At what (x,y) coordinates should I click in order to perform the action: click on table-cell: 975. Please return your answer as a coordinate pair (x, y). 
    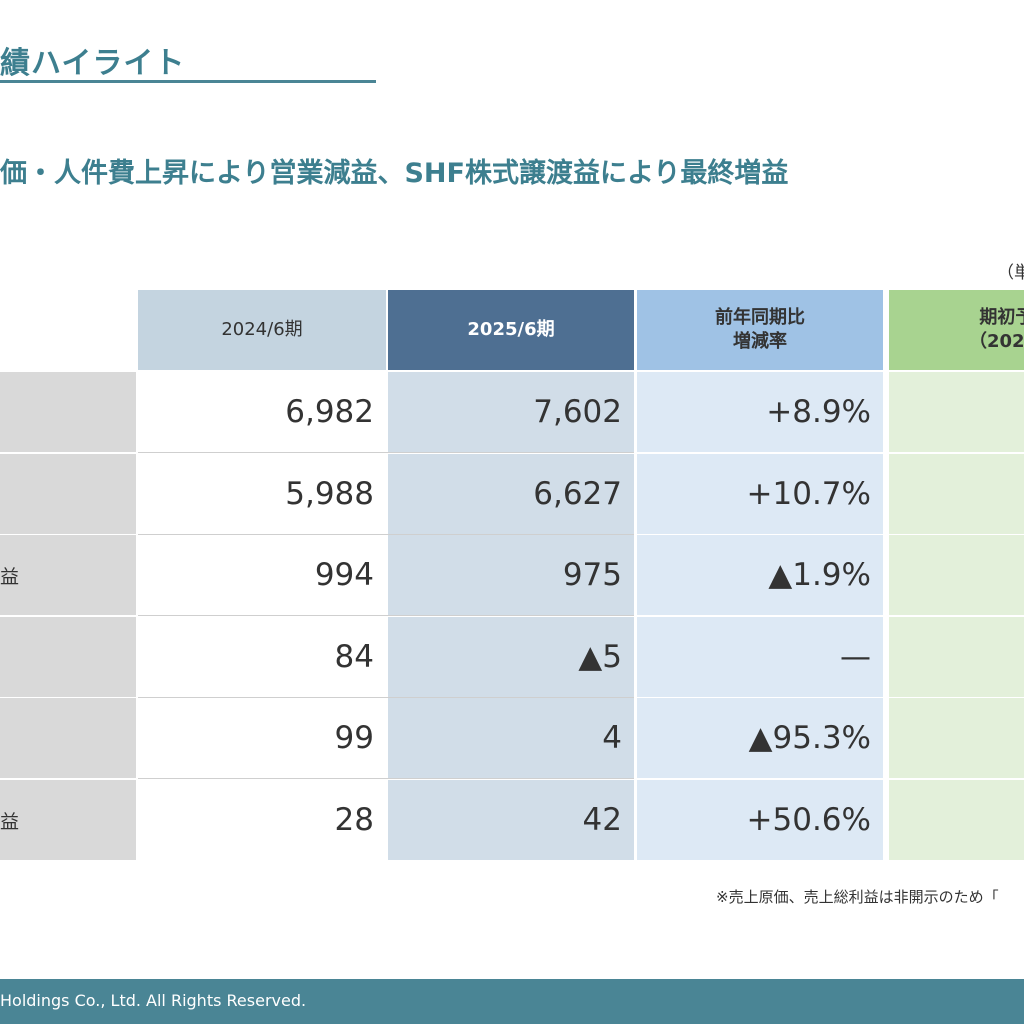
    Looking at the image, I should click on (511, 575).